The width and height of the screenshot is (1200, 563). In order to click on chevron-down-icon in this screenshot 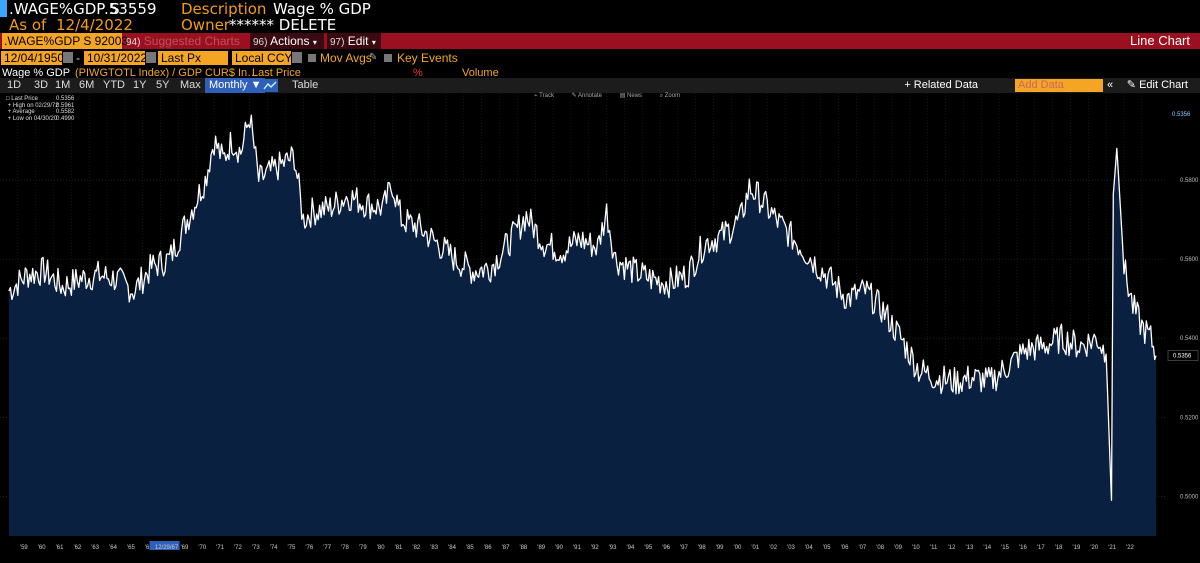, I will do `click(297, 57)`.